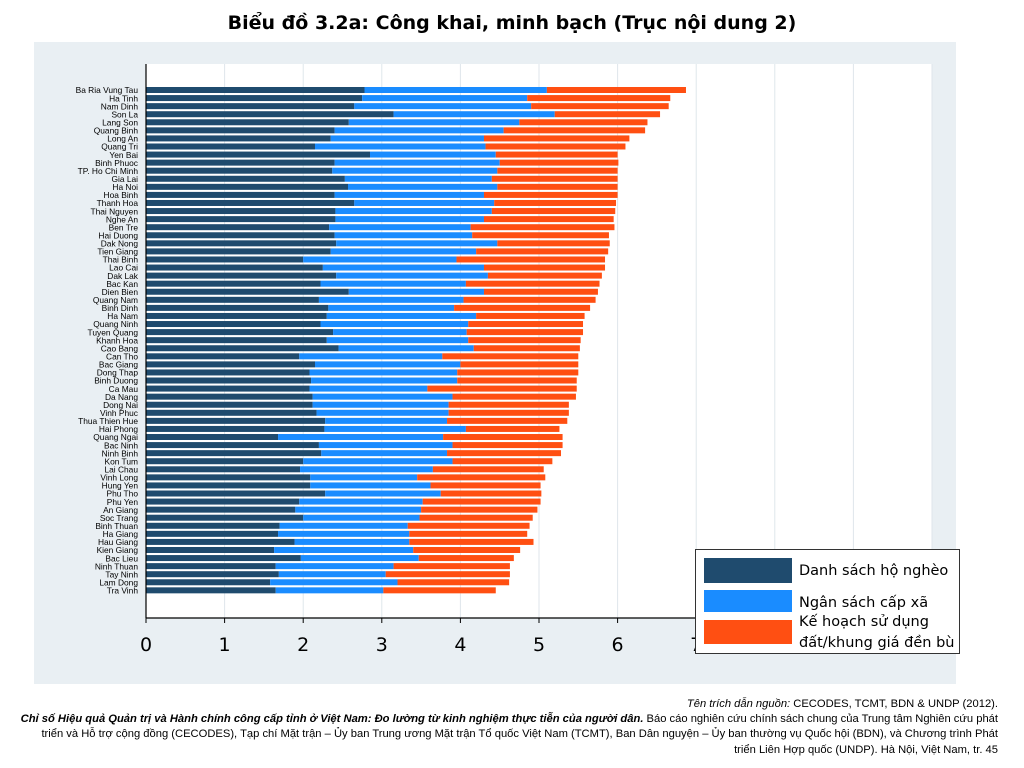 This screenshot has height=768, width=1024. I want to click on category-label: Tay Ninh, so click(121, 574).